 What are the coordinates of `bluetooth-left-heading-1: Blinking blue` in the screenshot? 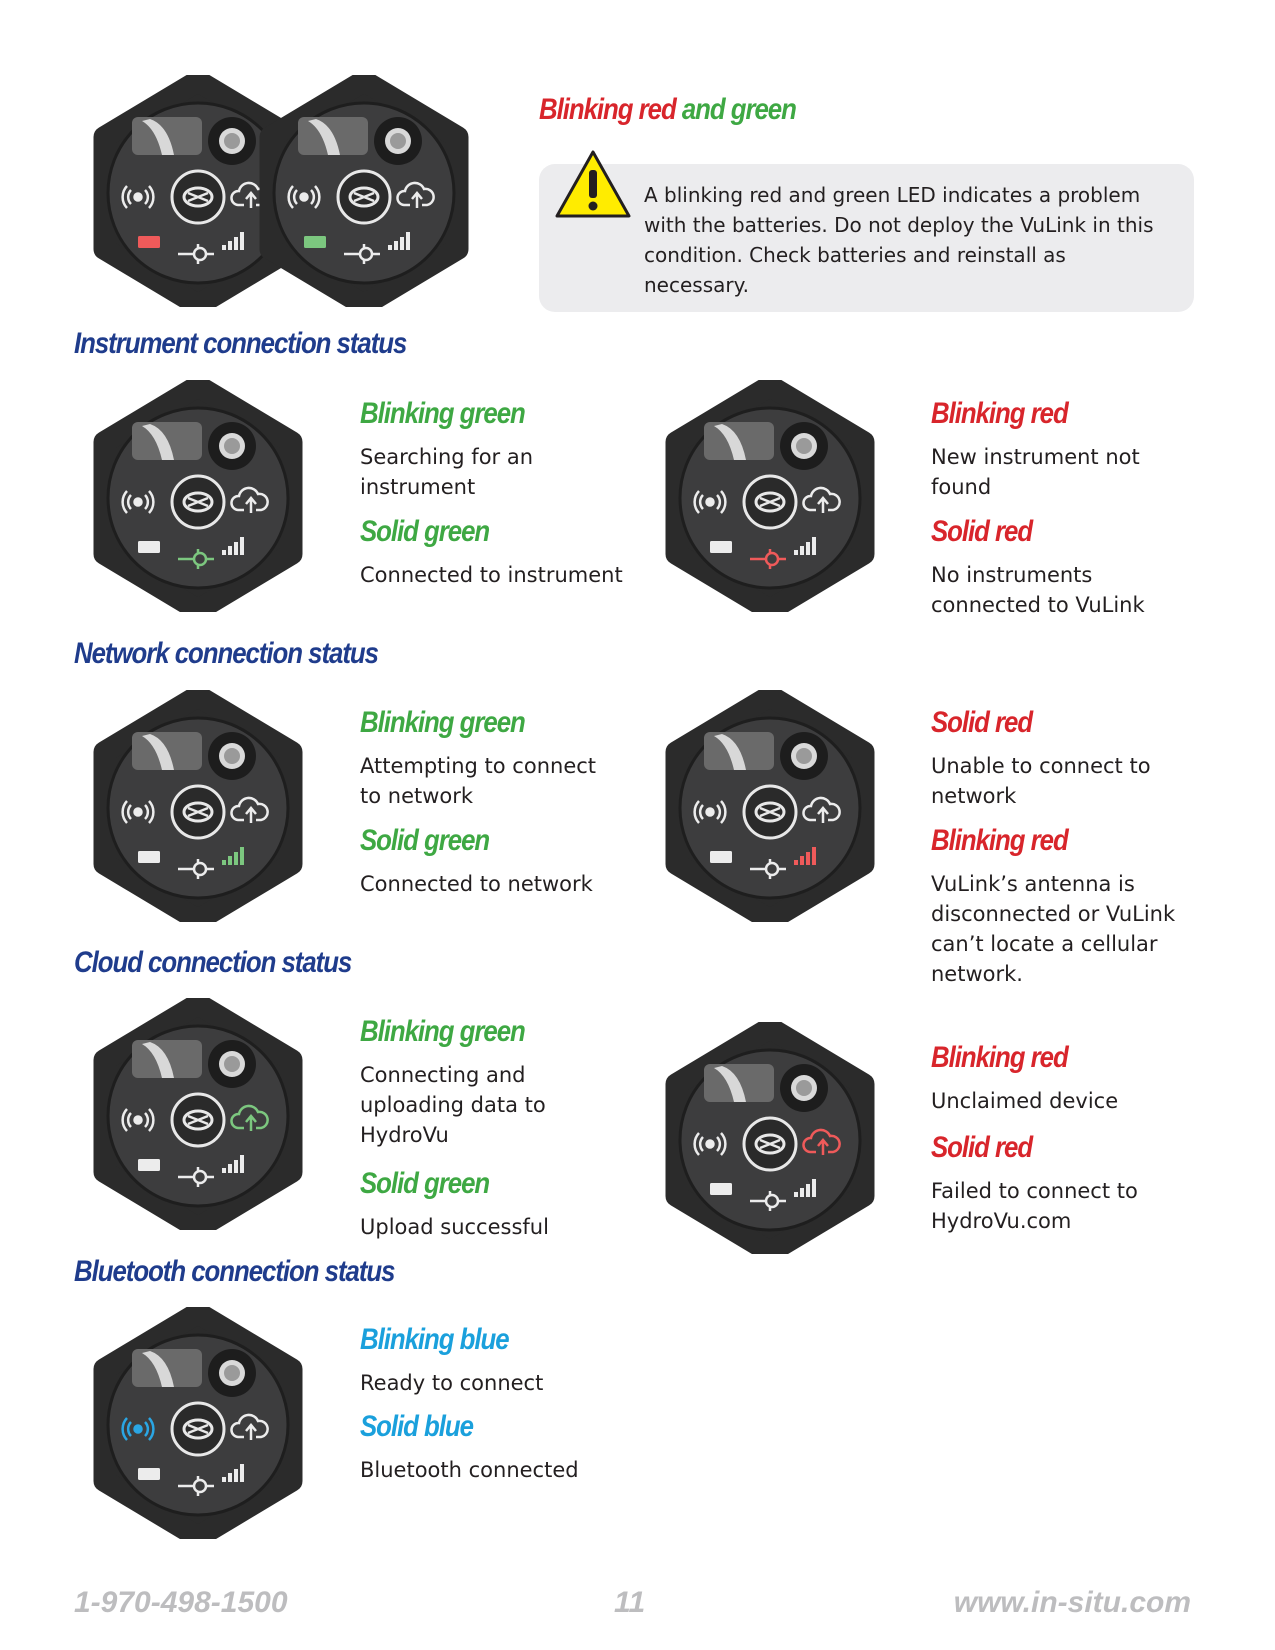 It's located at (435, 1339).